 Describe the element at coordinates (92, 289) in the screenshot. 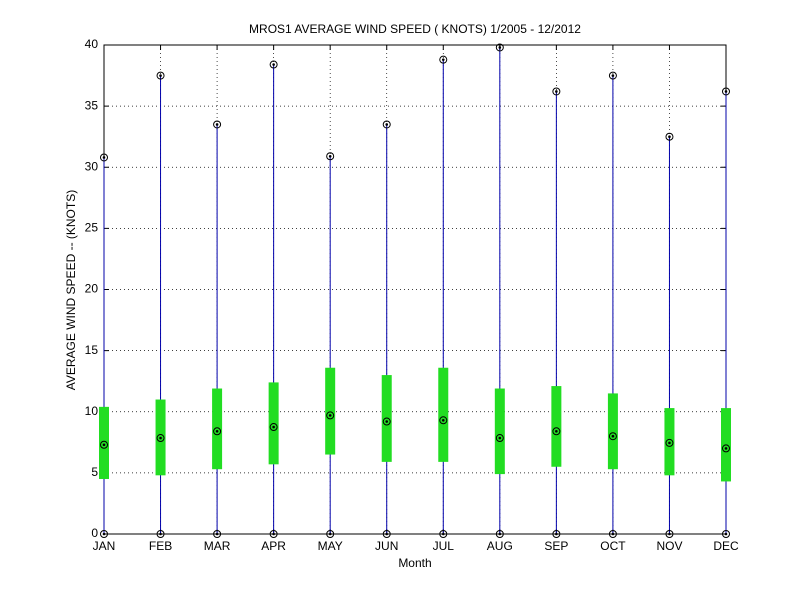

I see `y-tick-label: 20` at that location.